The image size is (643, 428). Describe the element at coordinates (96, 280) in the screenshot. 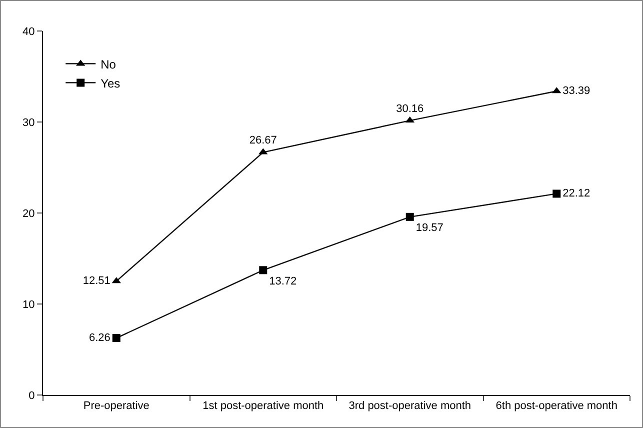

I see `data-label: 12.51` at that location.